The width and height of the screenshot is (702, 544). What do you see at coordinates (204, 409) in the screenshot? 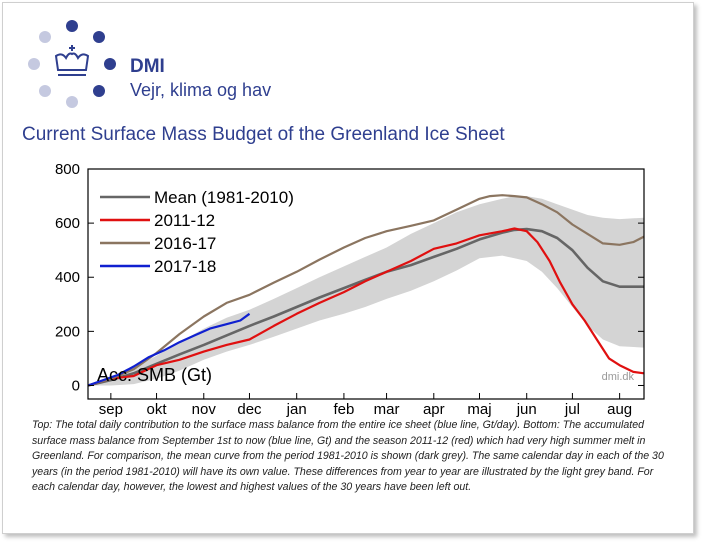
I see `x-tick-label: nov` at bounding box center [204, 409].